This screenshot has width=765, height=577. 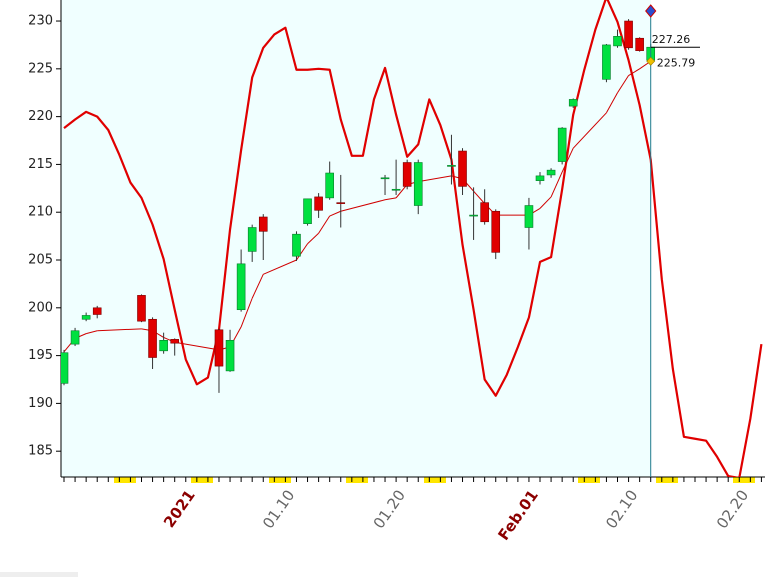 I want to click on ma-marker, so click(x=651, y=61).